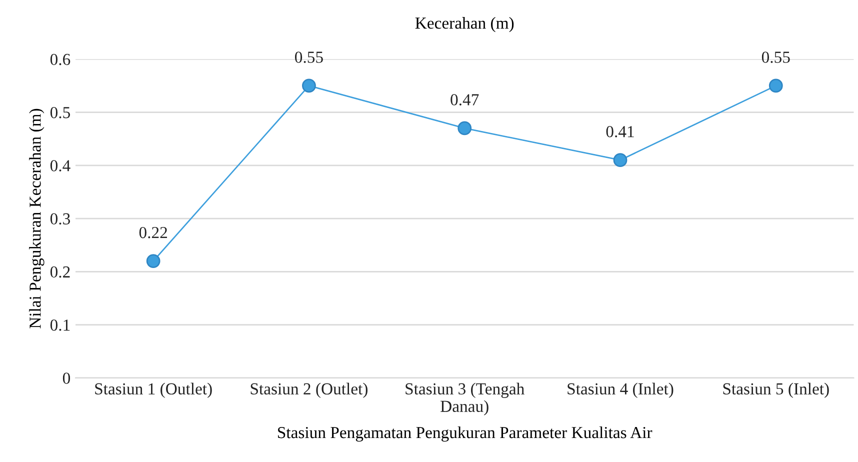 This screenshot has height=462, width=858. What do you see at coordinates (60, 325) in the screenshot?
I see `y-tick-label: 0.1` at bounding box center [60, 325].